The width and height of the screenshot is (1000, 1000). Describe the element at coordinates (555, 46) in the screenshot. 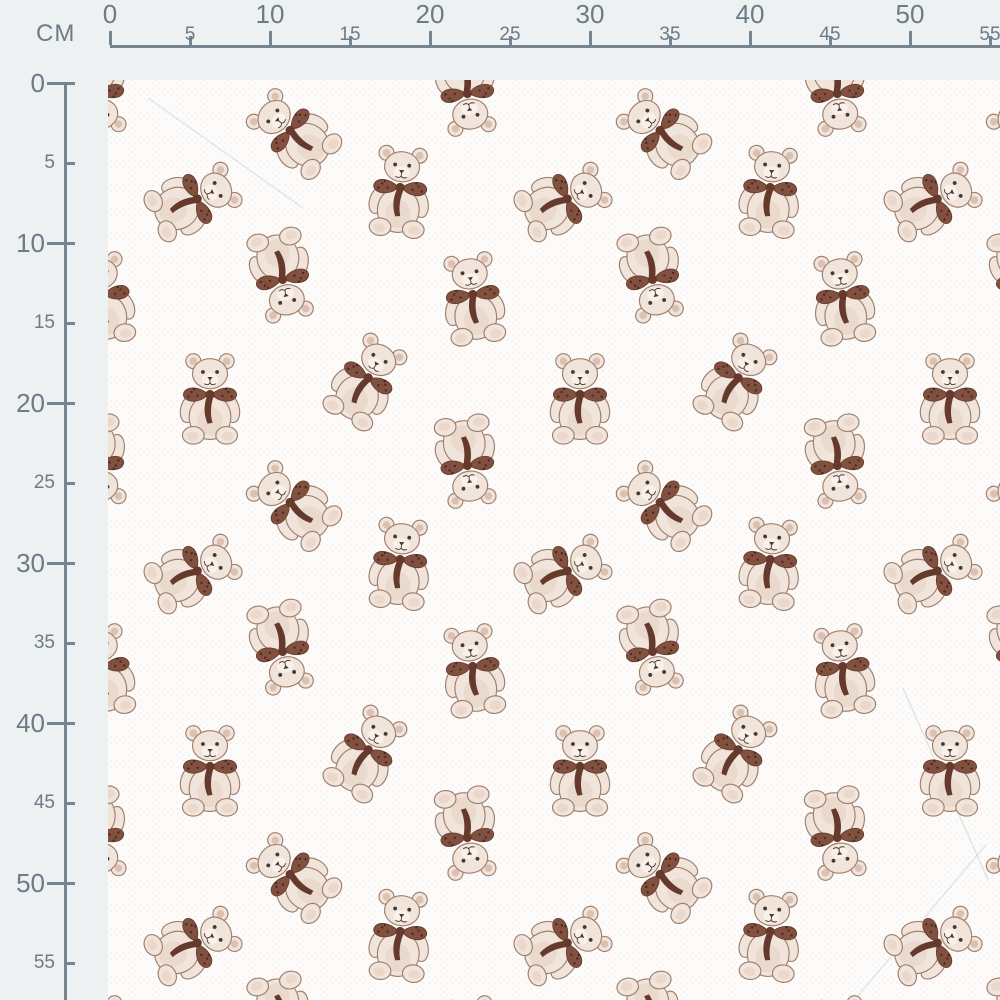

I see `ruler-line-horizontal` at that location.